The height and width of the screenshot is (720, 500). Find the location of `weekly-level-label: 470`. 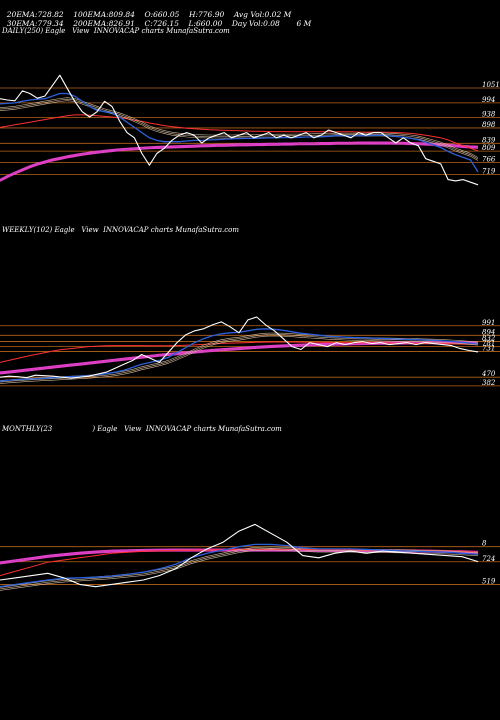

weekly-level-label: 470 is located at coordinates (488, 374).